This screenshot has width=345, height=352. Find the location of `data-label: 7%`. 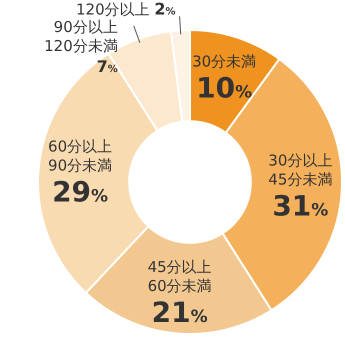

data-label: 7% is located at coordinates (107, 66).